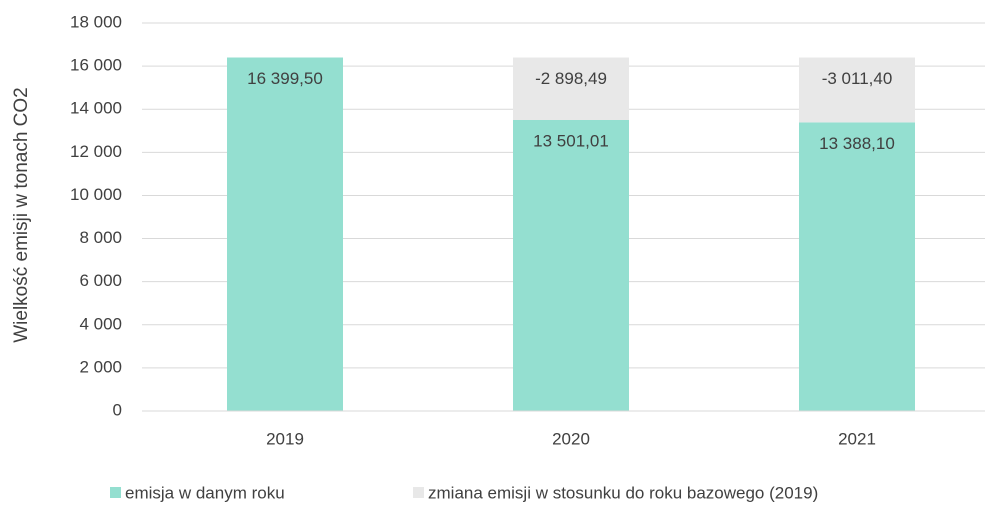  I want to click on data-label: 13 388,10, so click(857, 143).